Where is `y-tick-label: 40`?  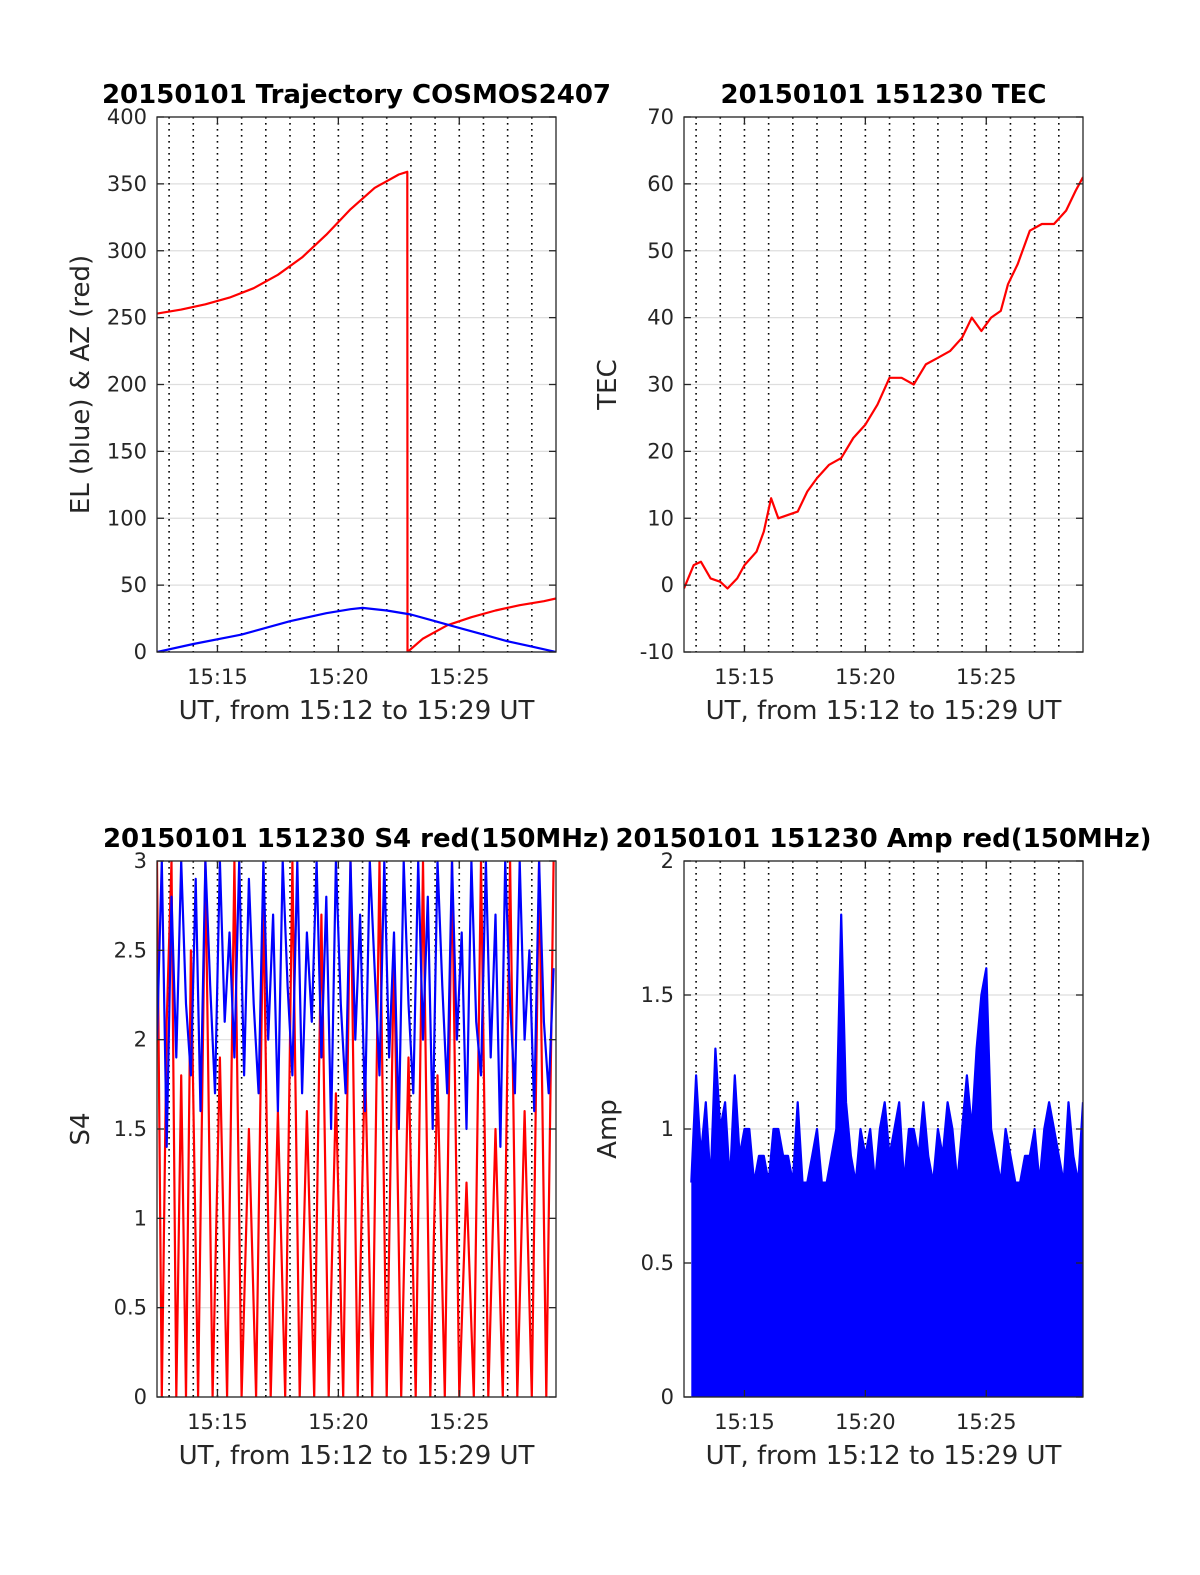
y-tick-label: 40 is located at coordinates (660, 318).